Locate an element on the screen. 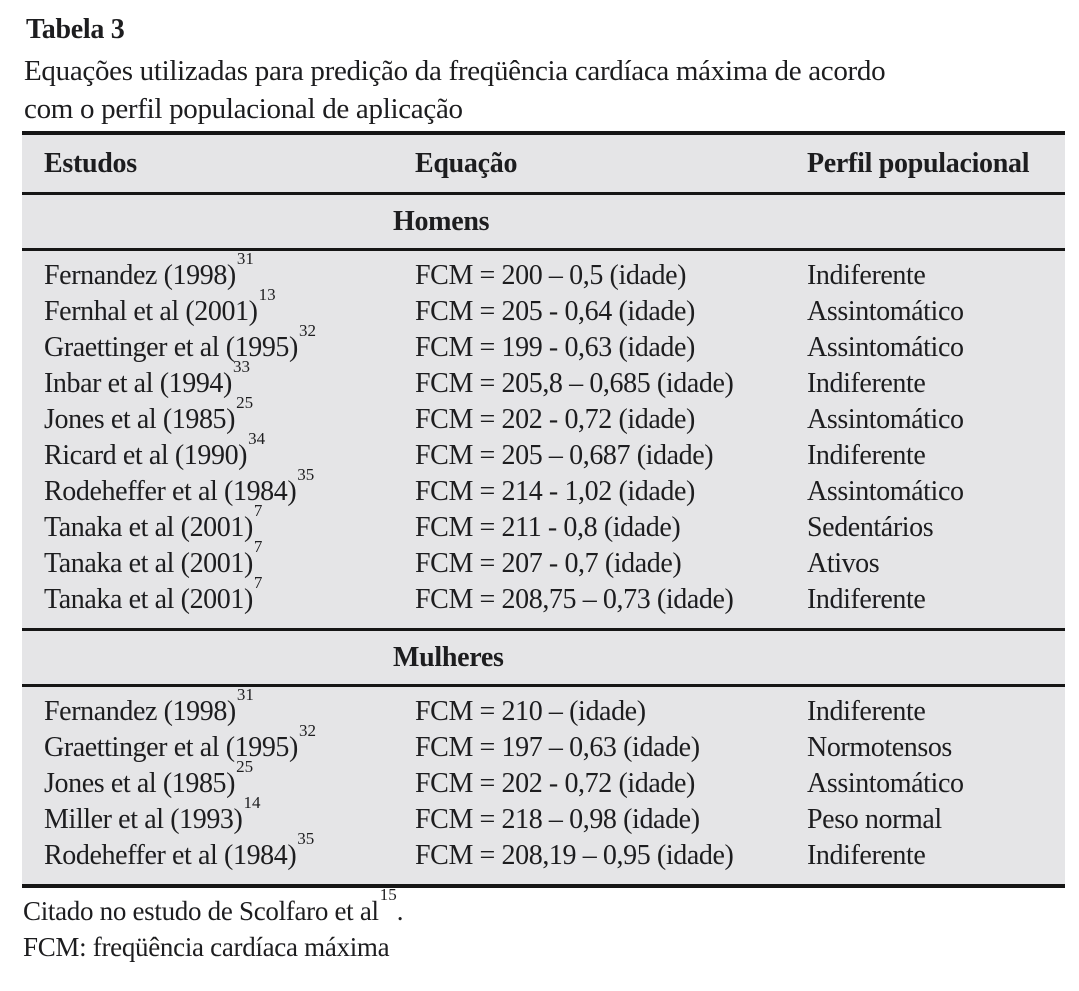  caption-line-2: com o perfil populacional de aplicação is located at coordinates (243, 109).